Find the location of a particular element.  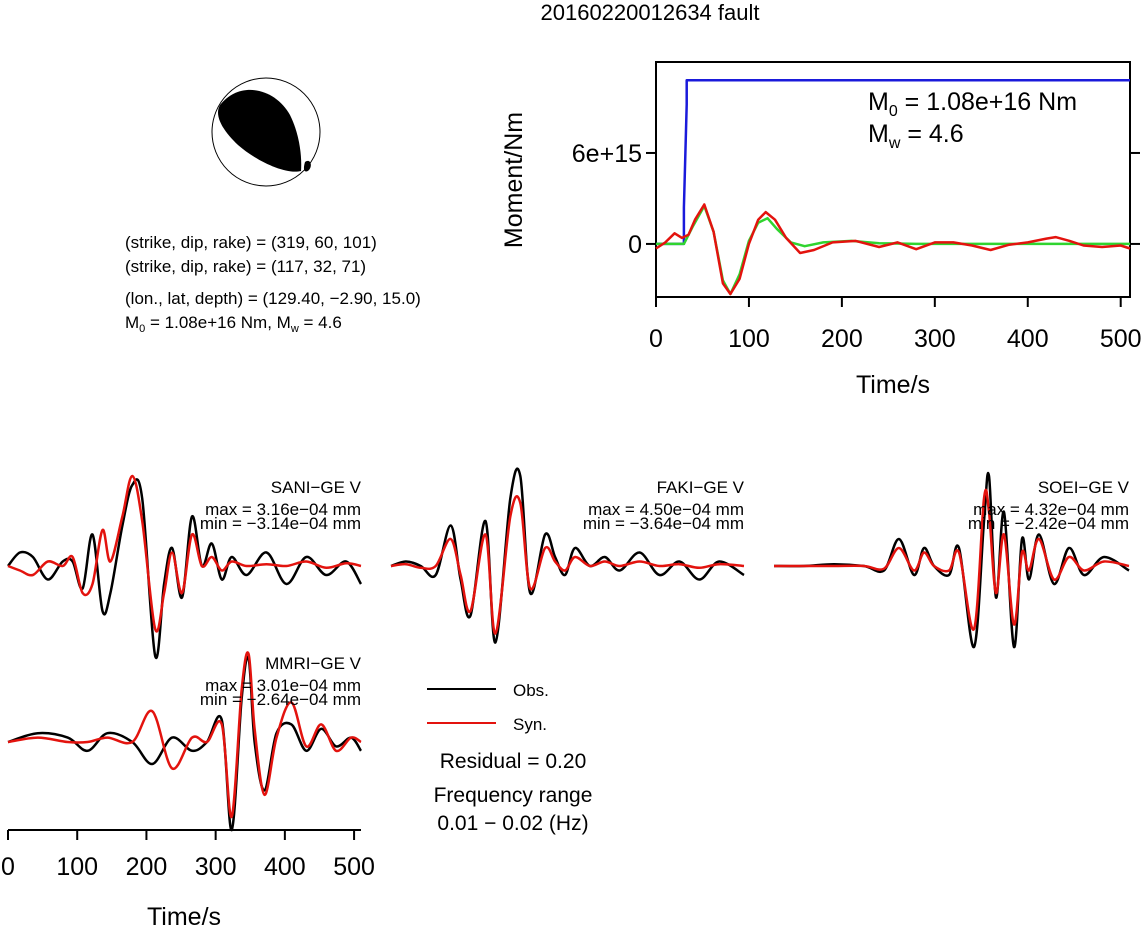

station-name: MMRI−GE V is located at coordinates (313, 663).